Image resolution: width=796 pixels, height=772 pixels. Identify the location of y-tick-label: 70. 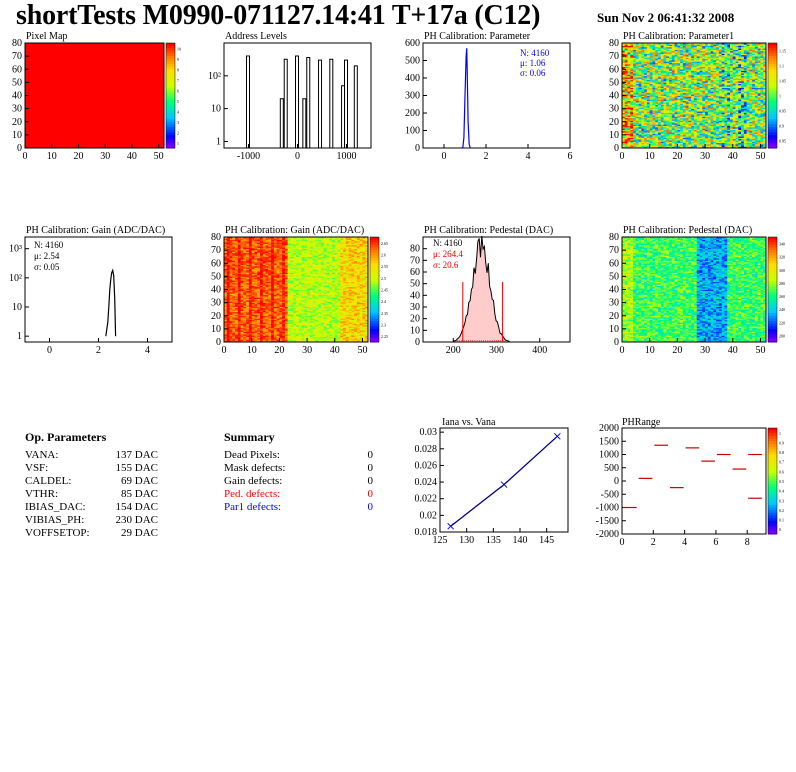
(17, 56).